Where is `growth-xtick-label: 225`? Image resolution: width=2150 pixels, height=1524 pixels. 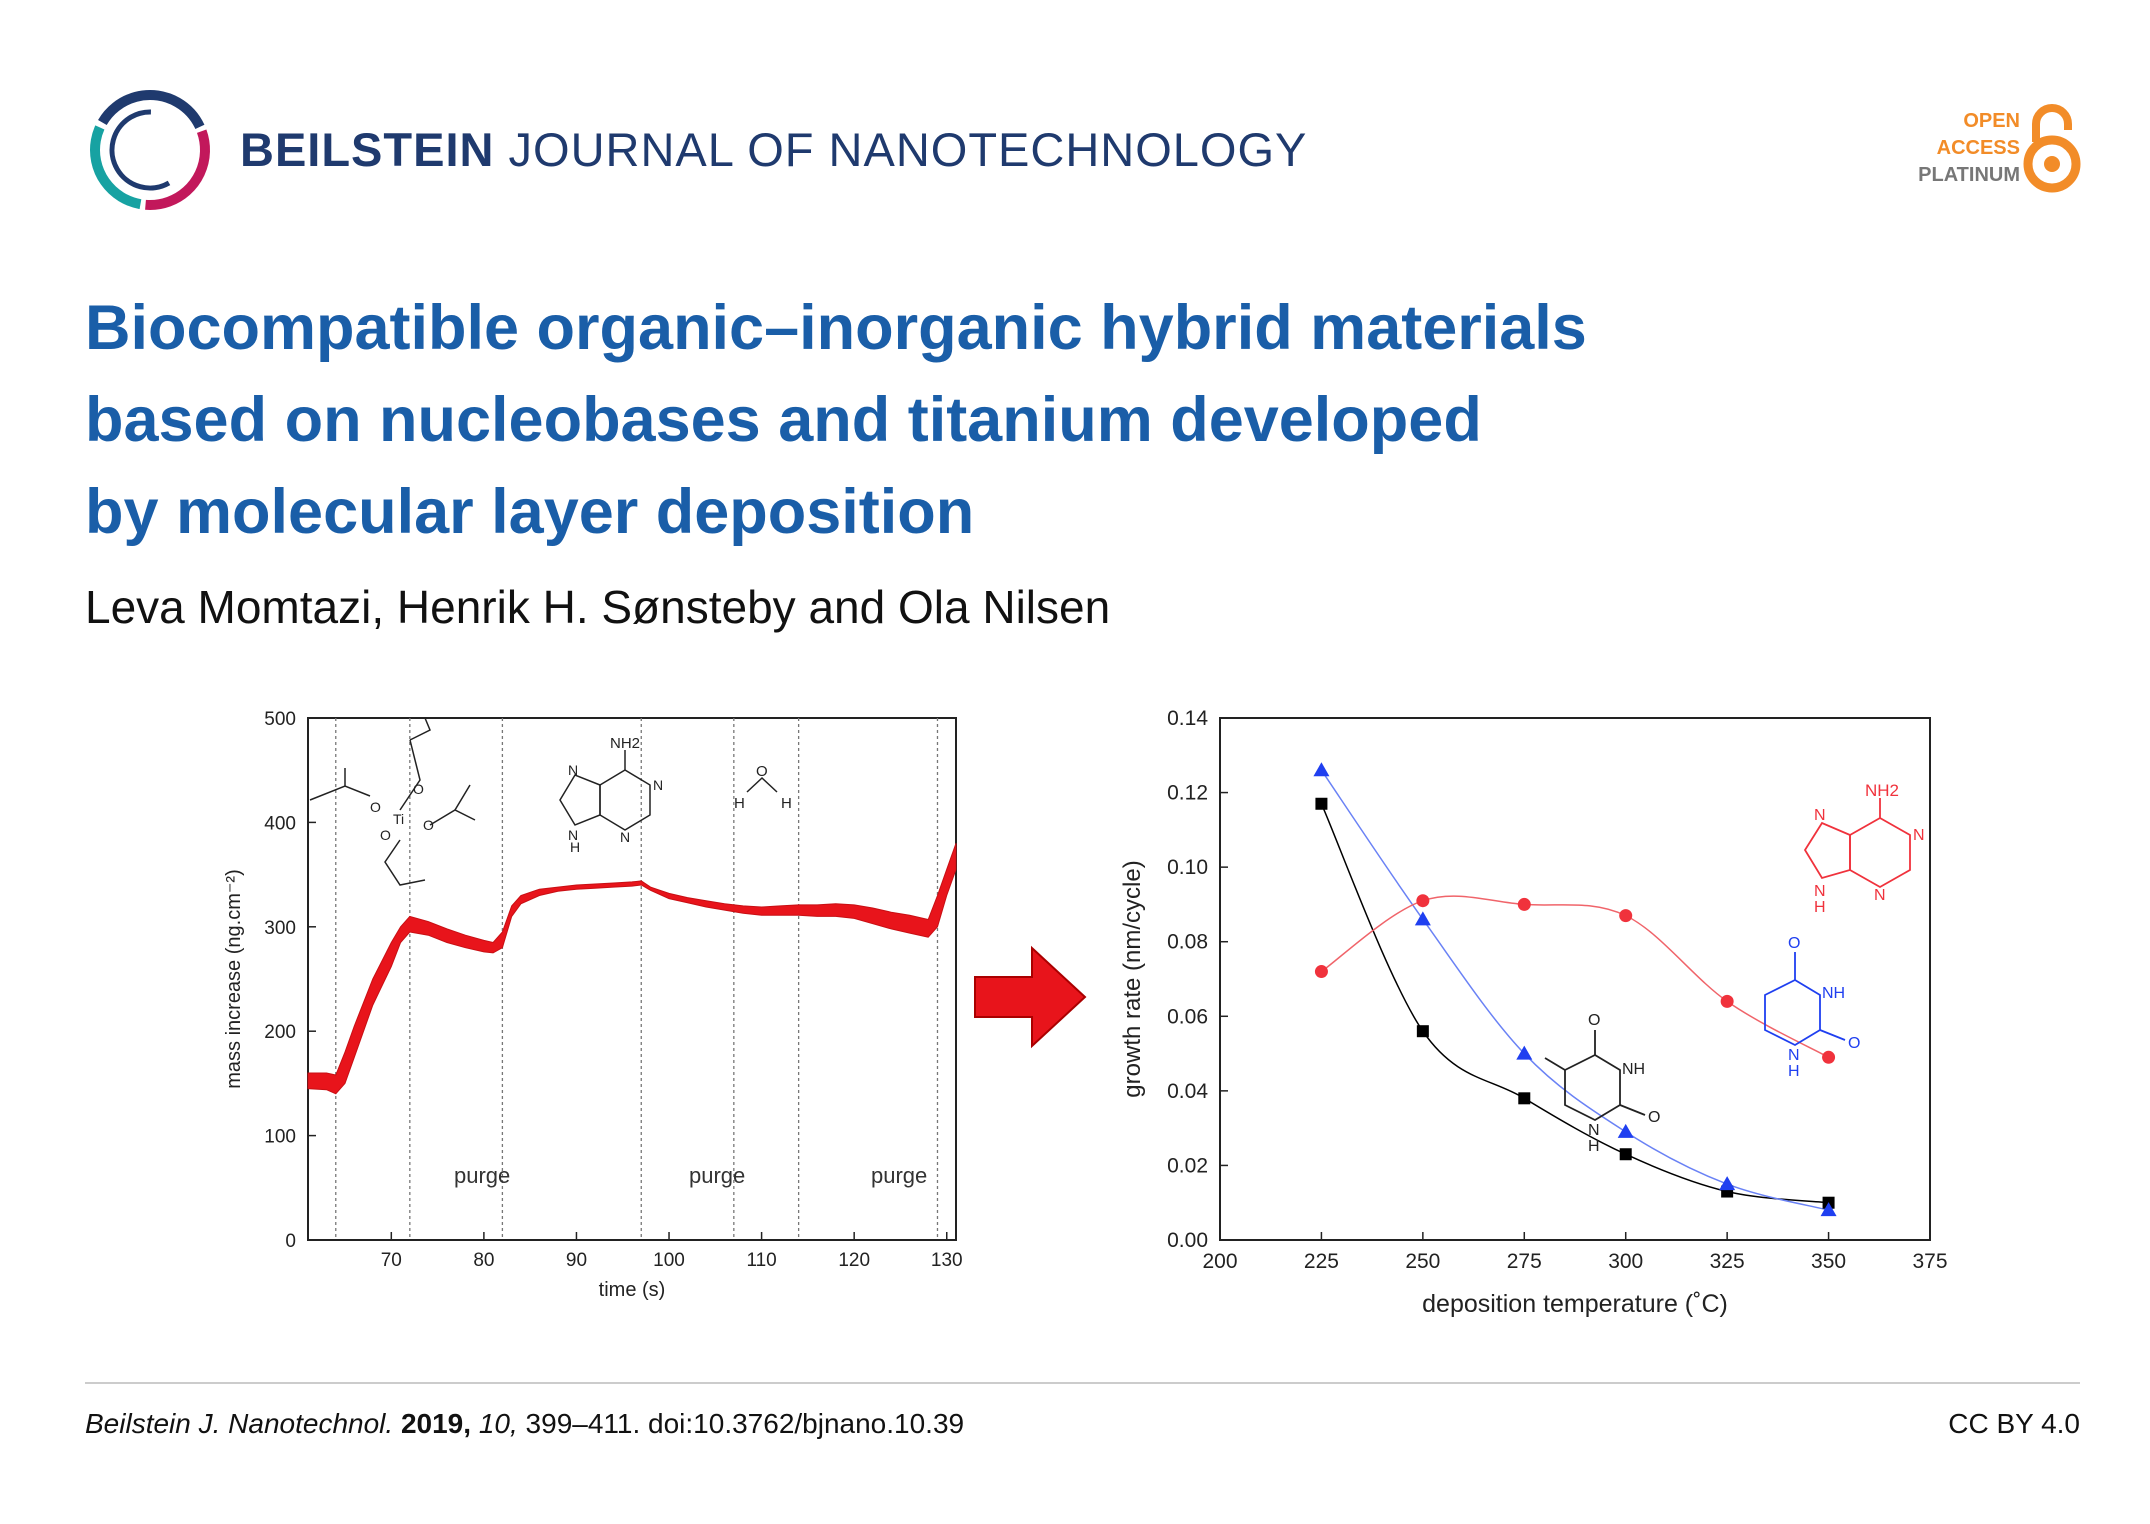 growth-xtick-label: 225 is located at coordinates (1321, 1261).